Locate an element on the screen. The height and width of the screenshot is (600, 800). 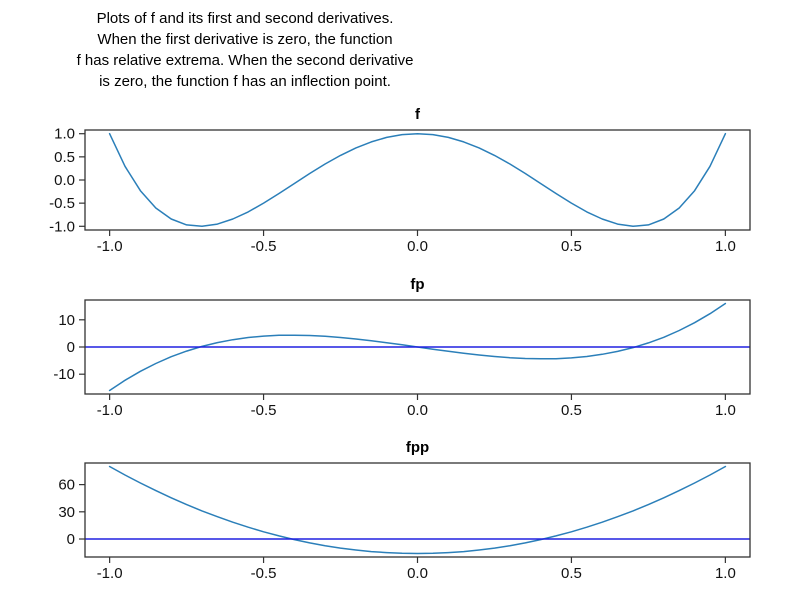
y-tick-label: -1.0 is located at coordinates (62, 226).